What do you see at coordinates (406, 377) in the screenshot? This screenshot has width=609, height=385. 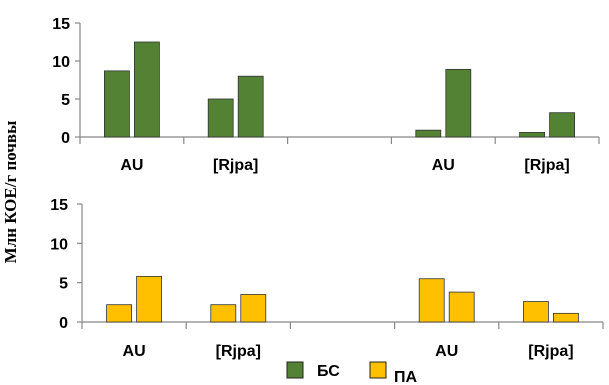 I see `legend-label-pa: ПА` at bounding box center [406, 377].